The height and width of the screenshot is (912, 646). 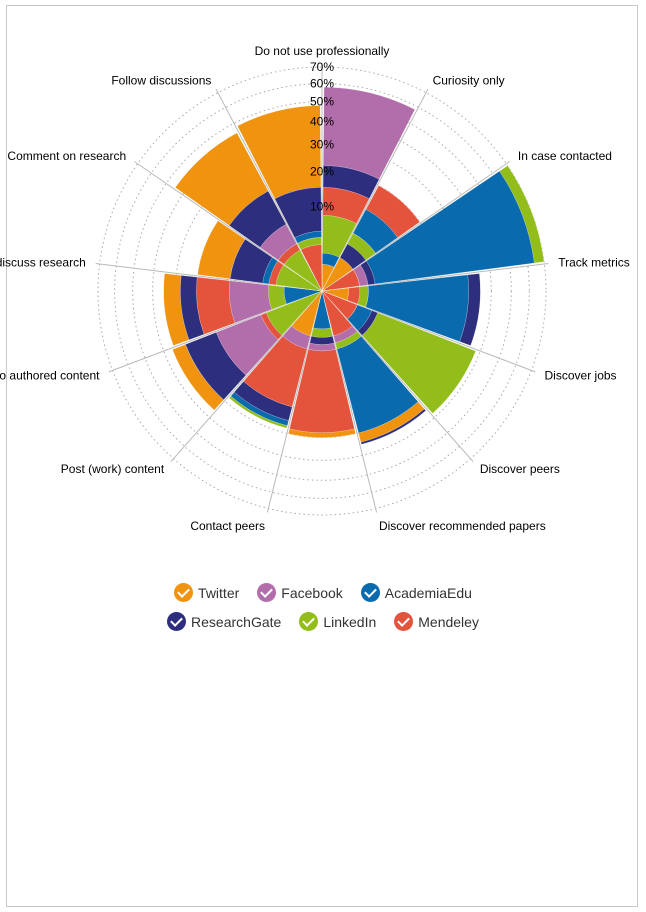 I want to click on legend-item-academiaedu: AcademiaEdu, so click(x=416, y=592).